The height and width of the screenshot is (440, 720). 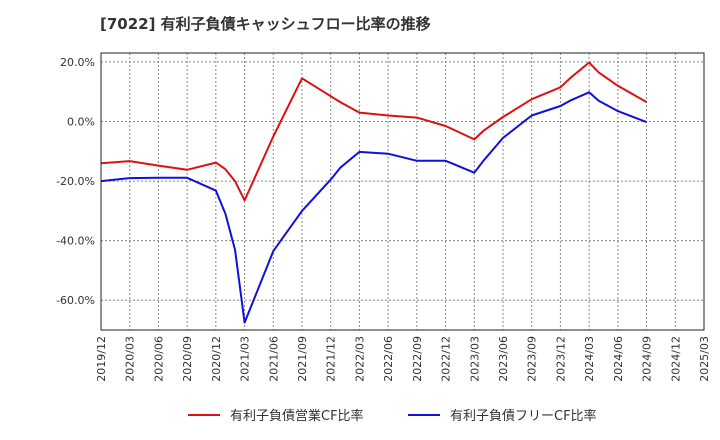 What do you see at coordinates (392, 416) in the screenshot?
I see `legend: 有利子負債営業CF比率 有利子負債フリーCF比率` at bounding box center [392, 416].